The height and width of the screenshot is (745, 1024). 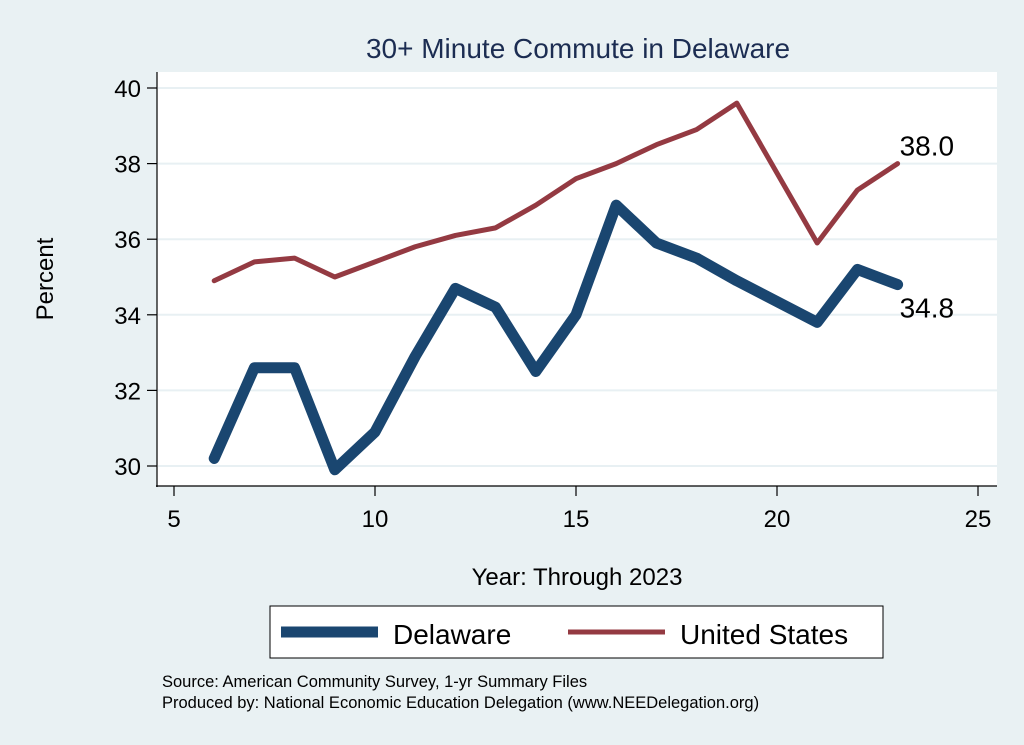 What do you see at coordinates (577, 577) in the screenshot?
I see `x-axis-title: Year: Through 2023` at bounding box center [577, 577].